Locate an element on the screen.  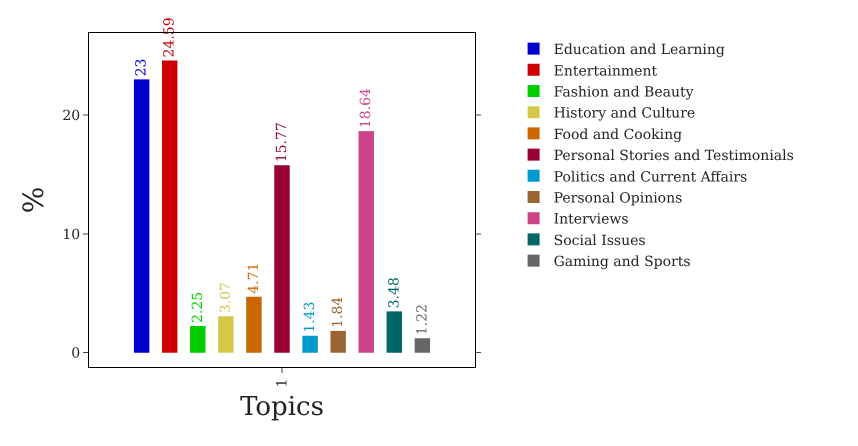
data-label: 1.43 is located at coordinates (310, 317).